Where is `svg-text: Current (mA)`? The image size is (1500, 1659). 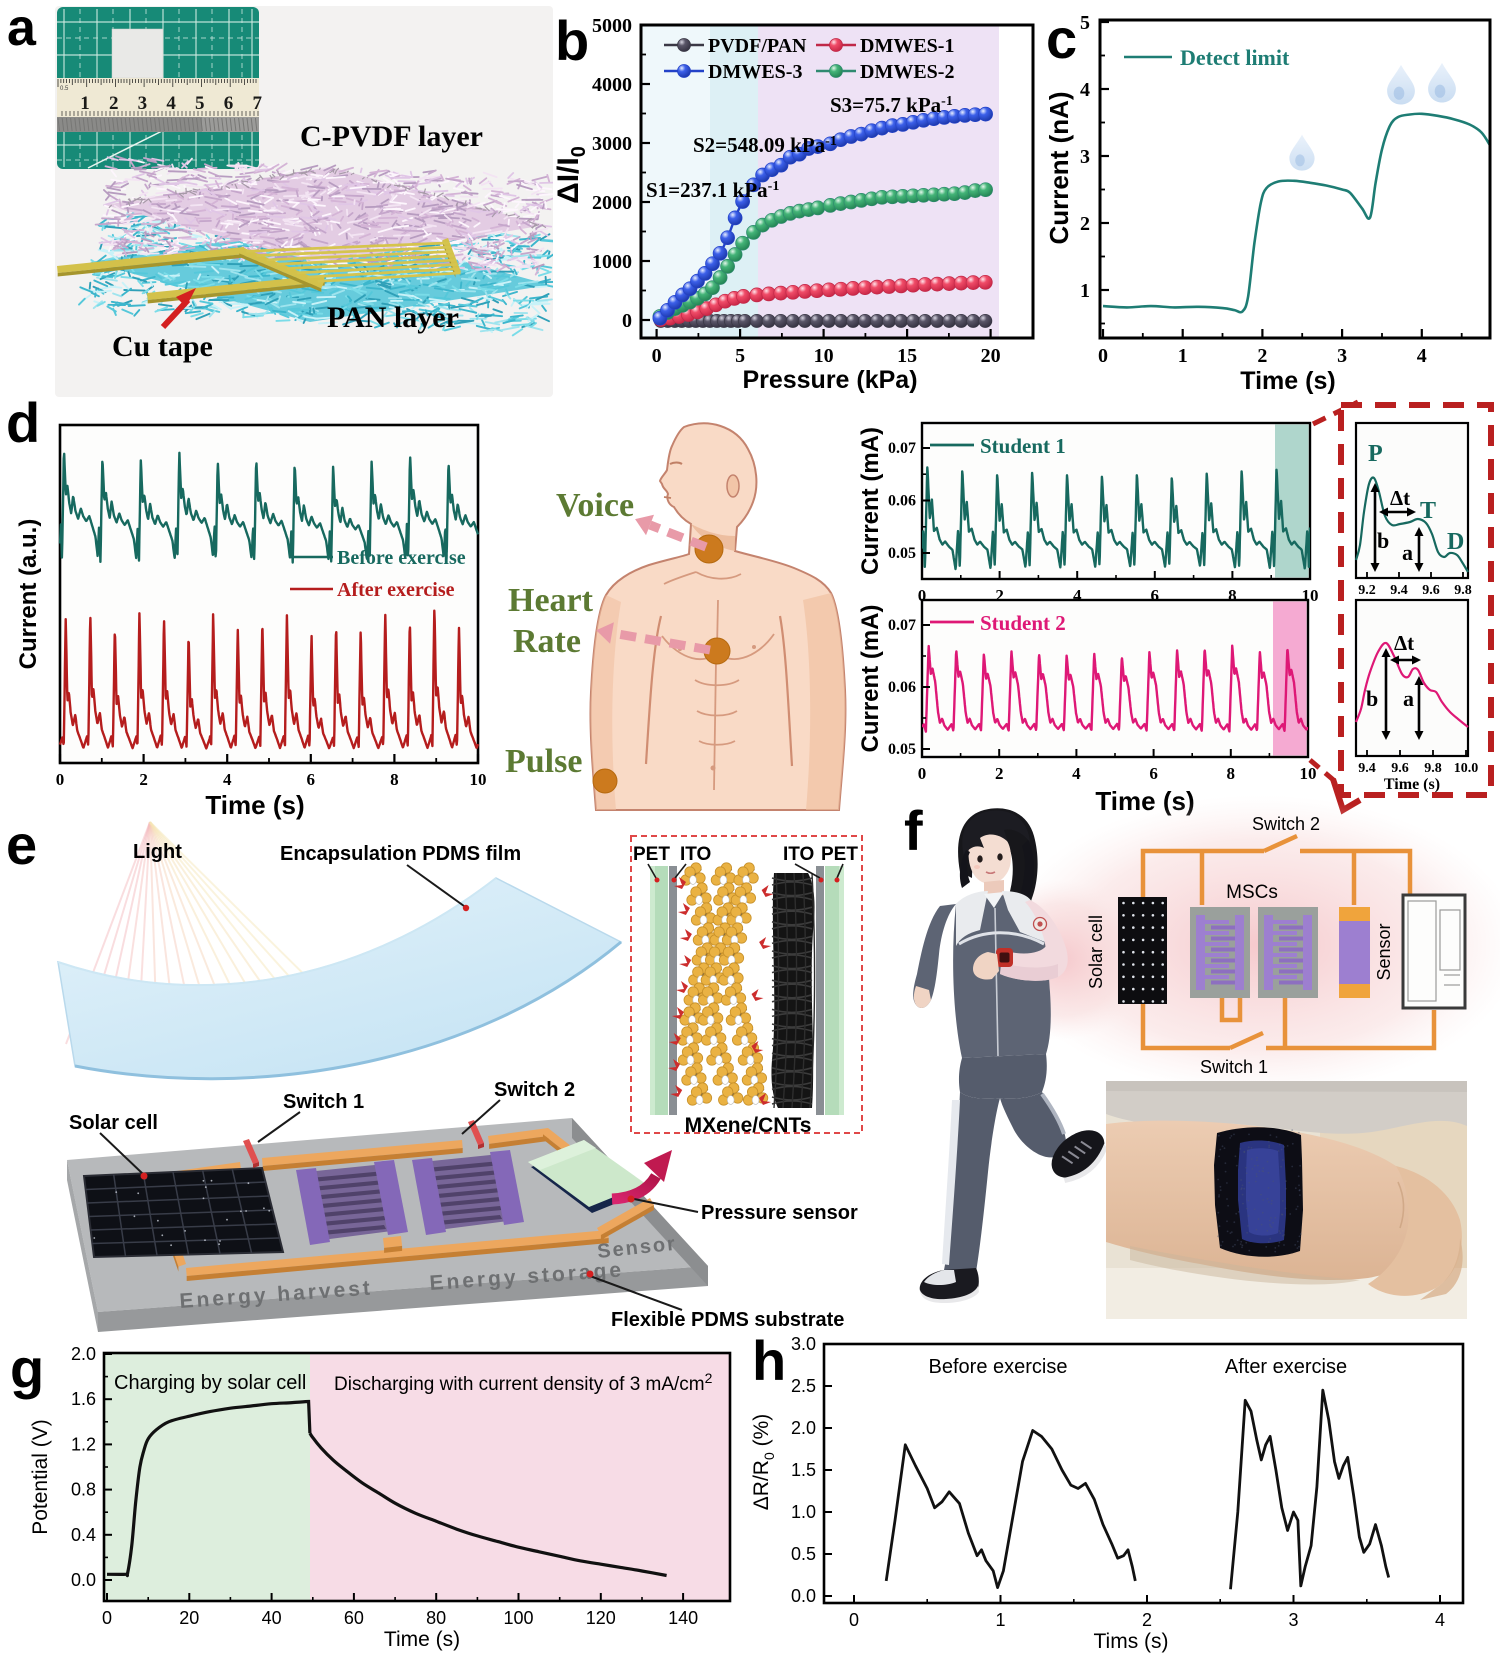 svg-text: Current (mA) is located at coordinates (870, 501).